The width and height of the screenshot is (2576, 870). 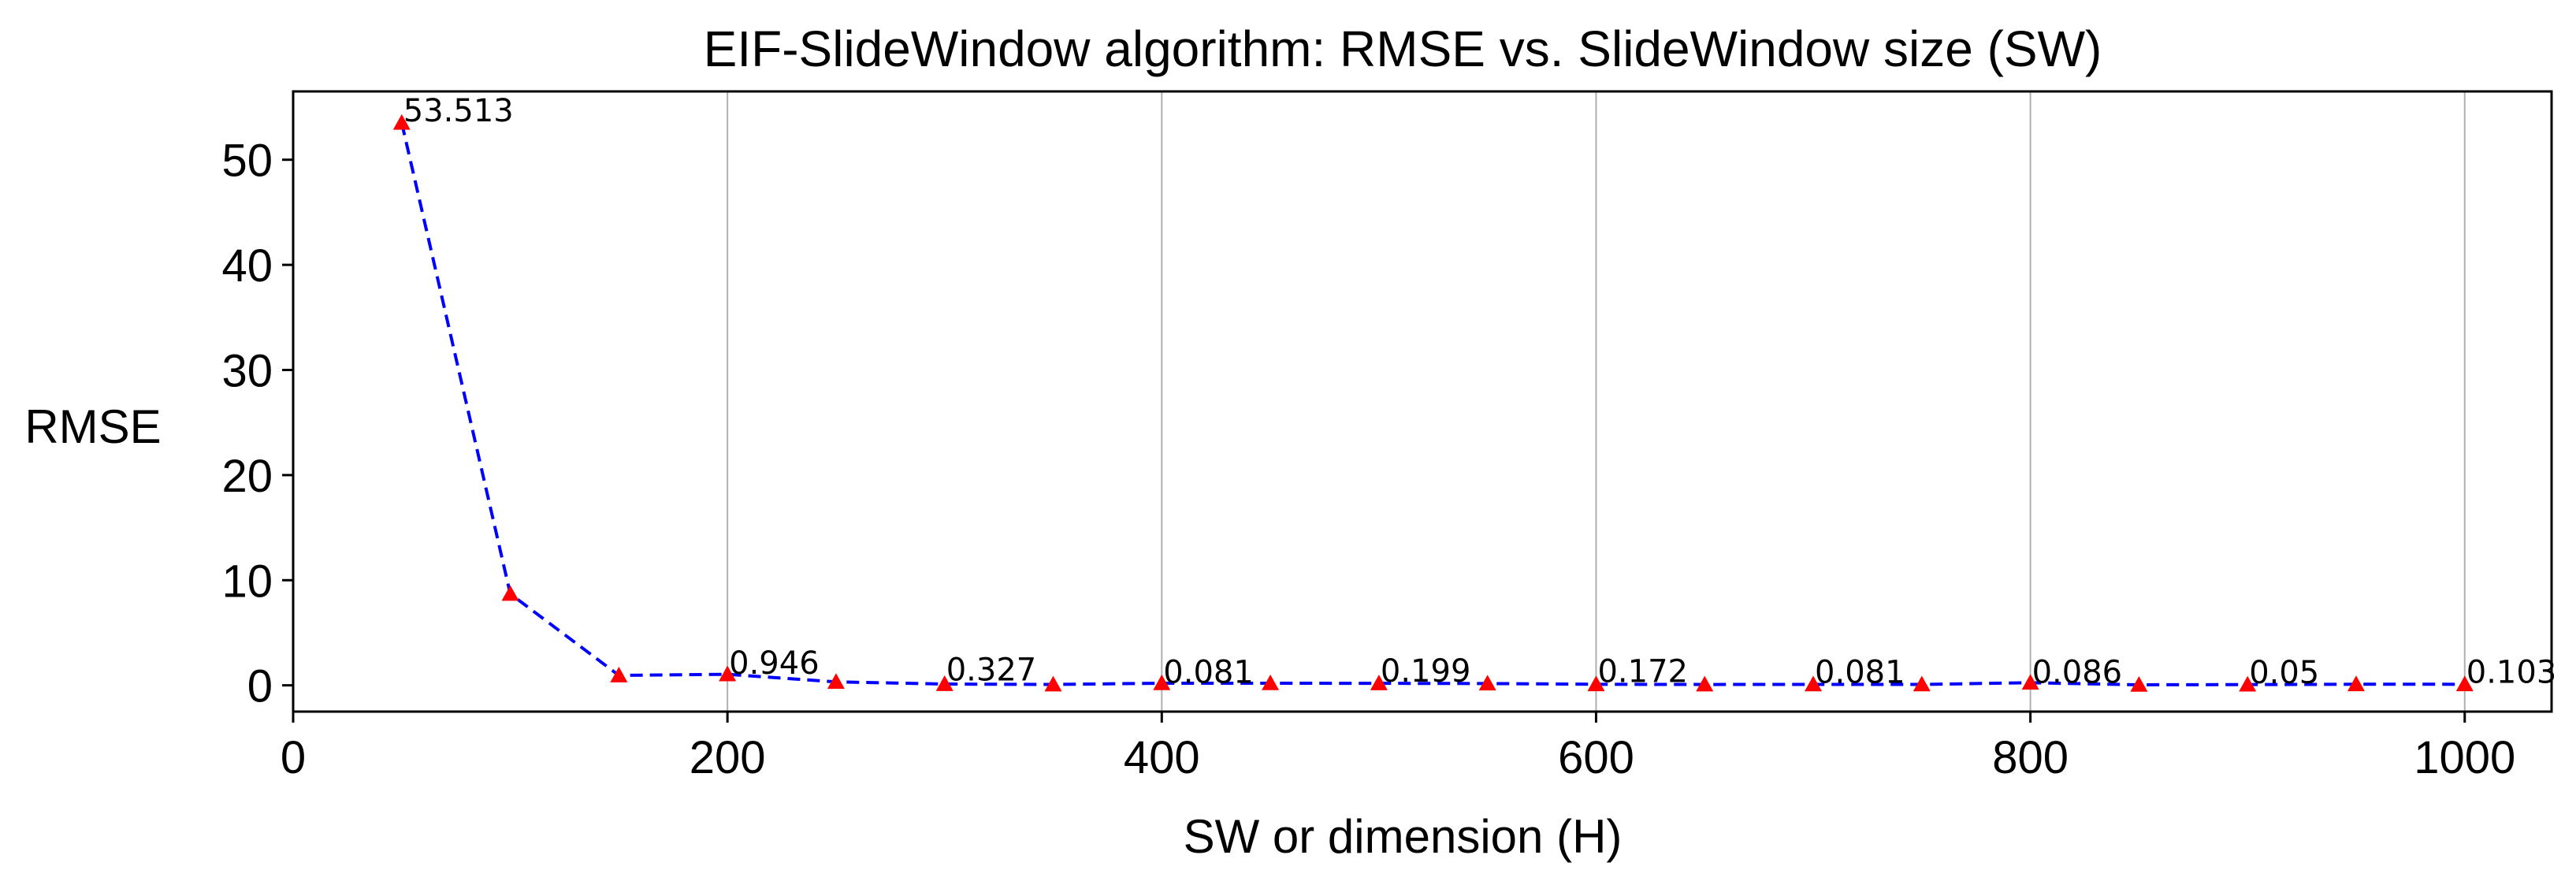 What do you see at coordinates (458, 111) in the screenshot?
I see `data-label: 53.513` at bounding box center [458, 111].